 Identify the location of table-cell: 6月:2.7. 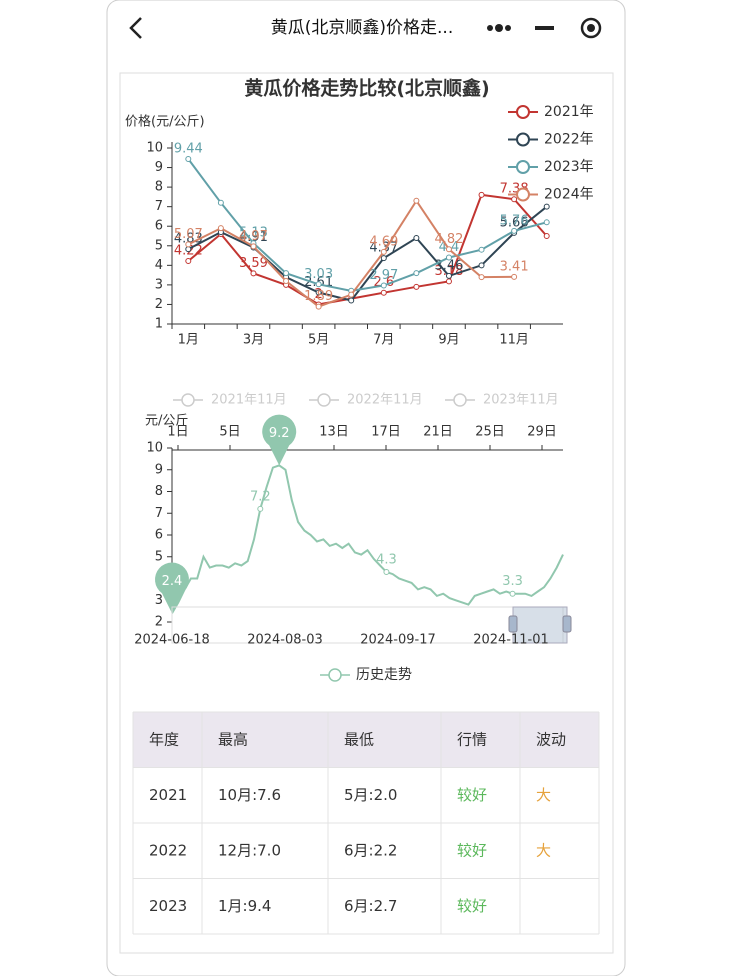
(370, 906).